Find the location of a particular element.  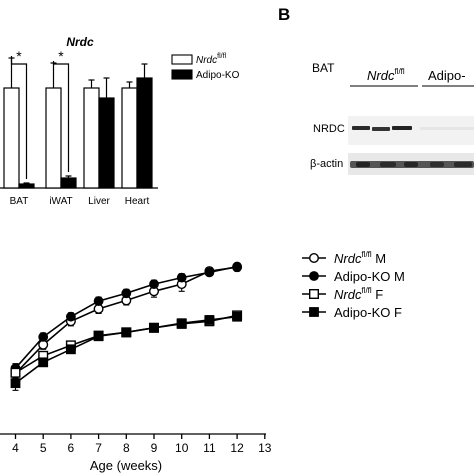

line-x-tick-label-7: 7 is located at coordinates (98, 448).